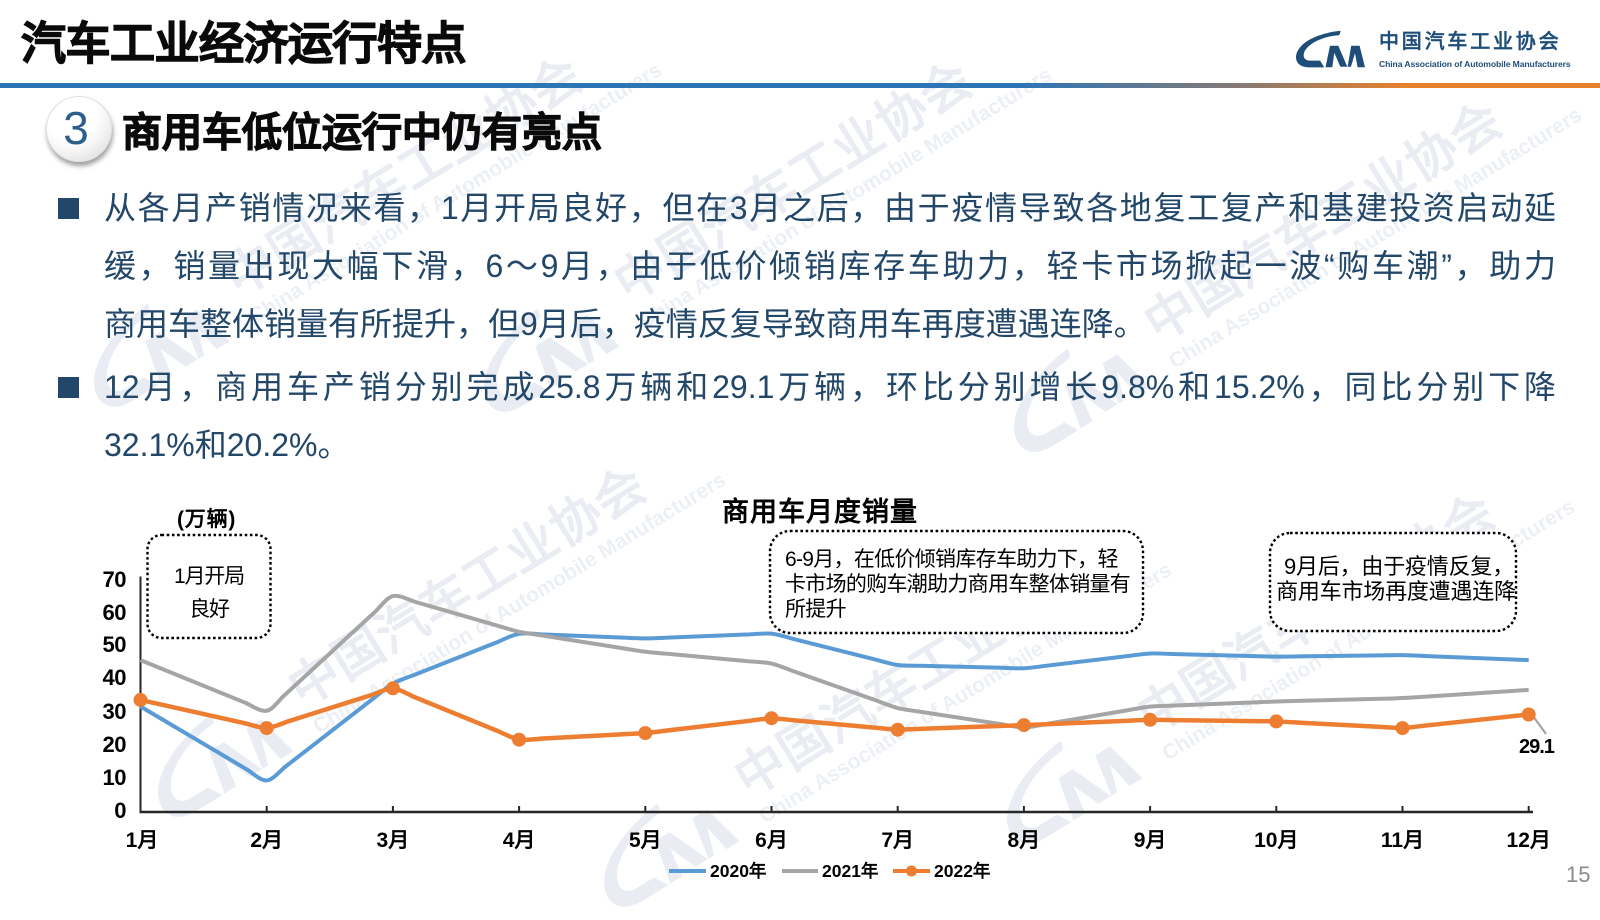 The height and width of the screenshot is (920, 1600). What do you see at coordinates (738, 871) in the screenshot?
I see `svg-text: 2020年` at bounding box center [738, 871].